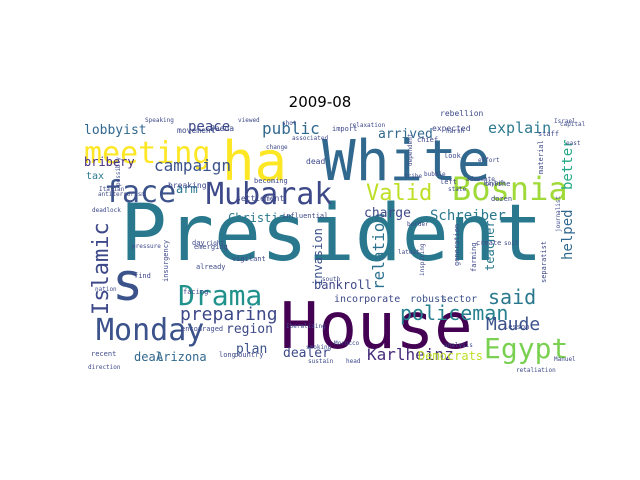  Describe the element at coordinates (435, 174) in the screenshot. I see `word-bubble: bubble` at that location.